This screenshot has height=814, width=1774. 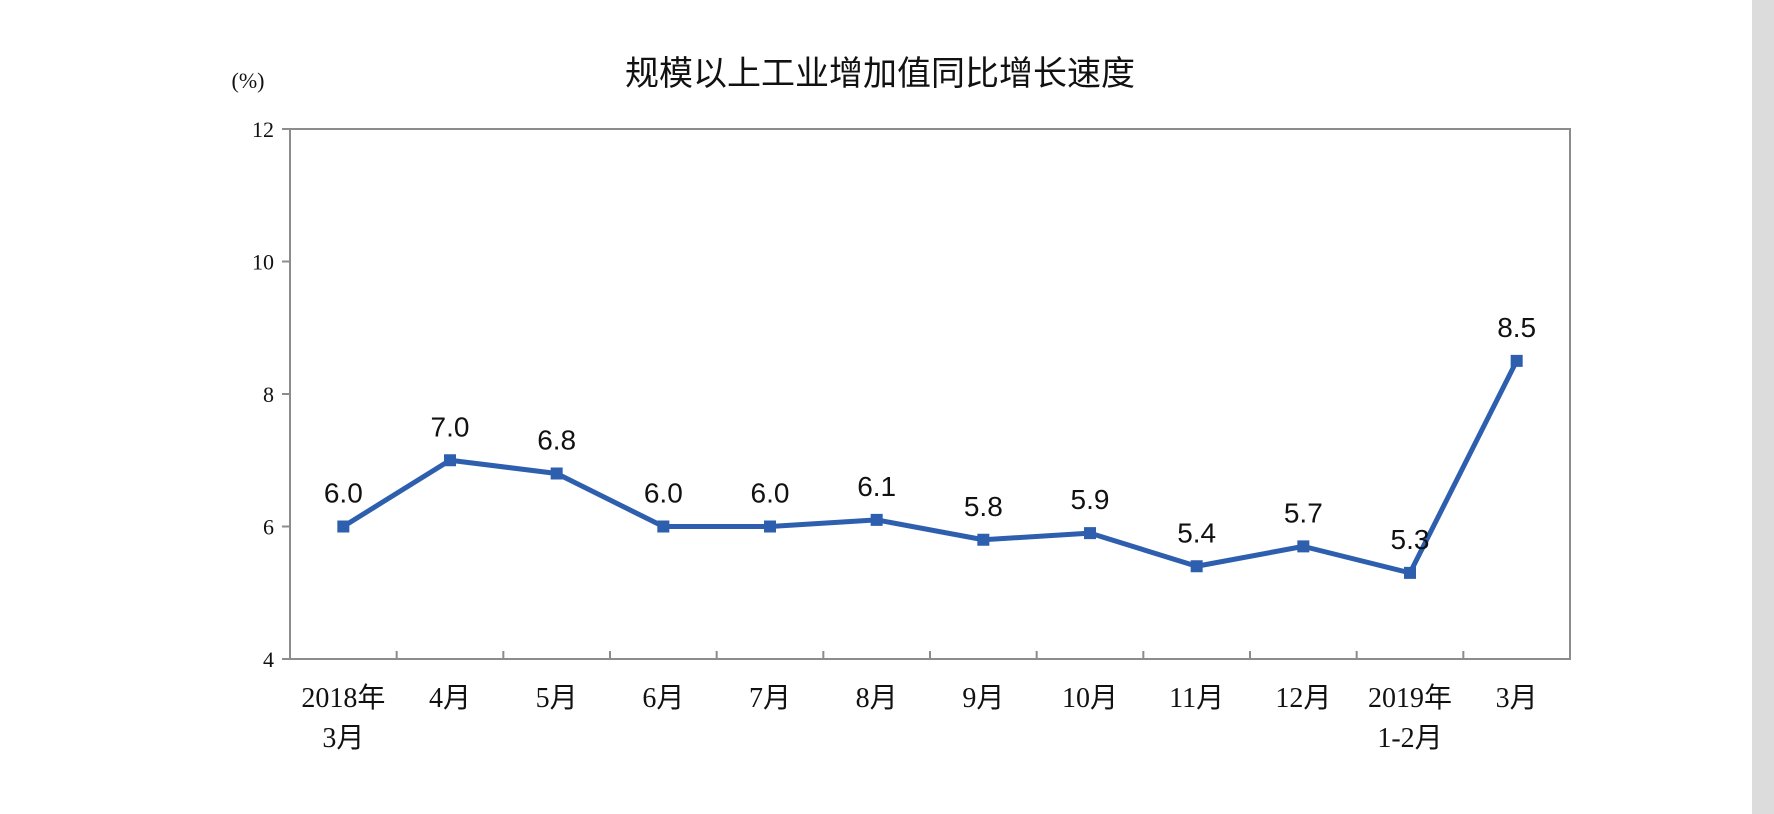 I want to click on data-label: 5.3, so click(x=1410, y=539).